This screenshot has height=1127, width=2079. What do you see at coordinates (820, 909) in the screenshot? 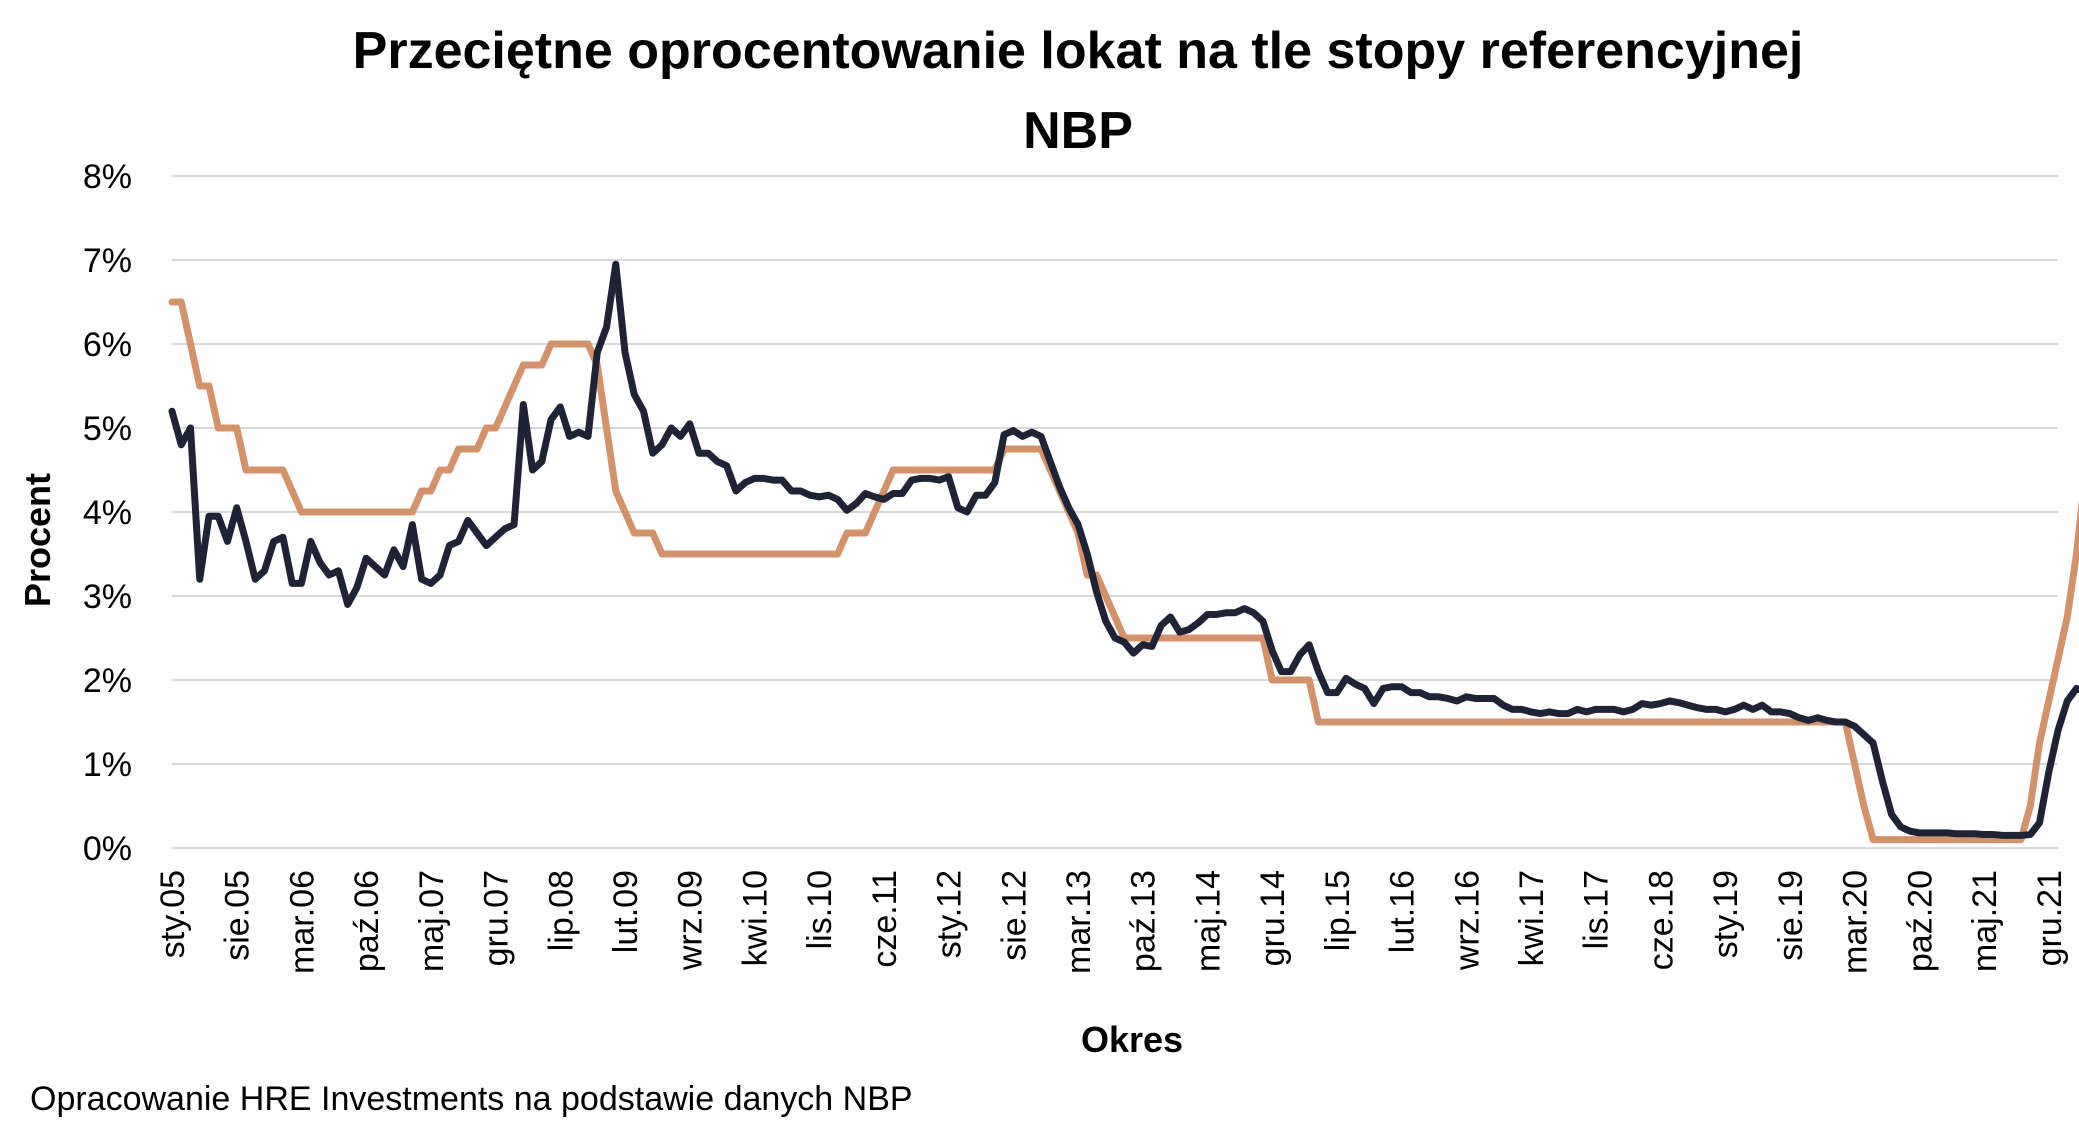
I see `x-tick-label: lis.10` at bounding box center [820, 909].